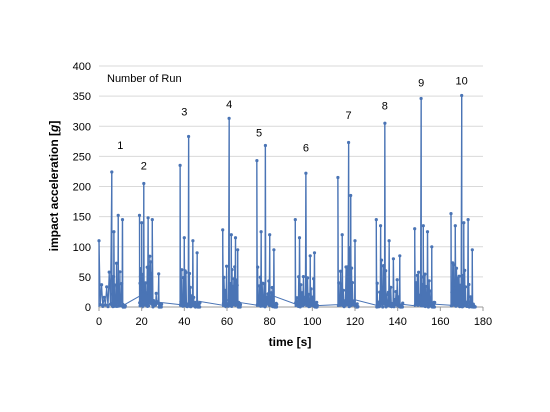 This screenshot has height=412, width=550. What do you see at coordinates (54, 186) in the screenshot?
I see `y-axis-title: impact acceleration [g]` at bounding box center [54, 186].